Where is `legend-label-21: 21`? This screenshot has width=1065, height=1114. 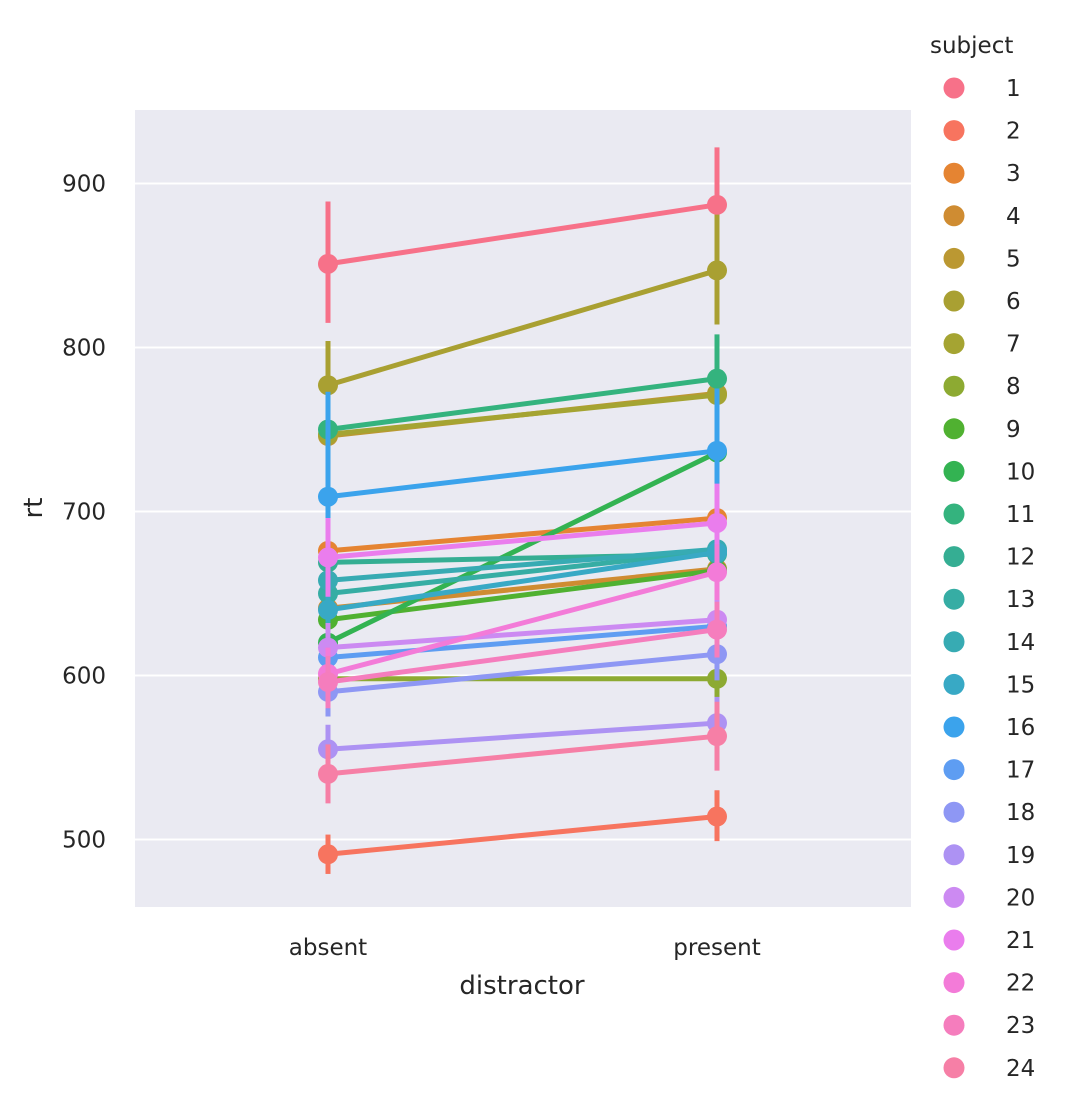
legend-label-21: 21 is located at coordinates (1020, 941).